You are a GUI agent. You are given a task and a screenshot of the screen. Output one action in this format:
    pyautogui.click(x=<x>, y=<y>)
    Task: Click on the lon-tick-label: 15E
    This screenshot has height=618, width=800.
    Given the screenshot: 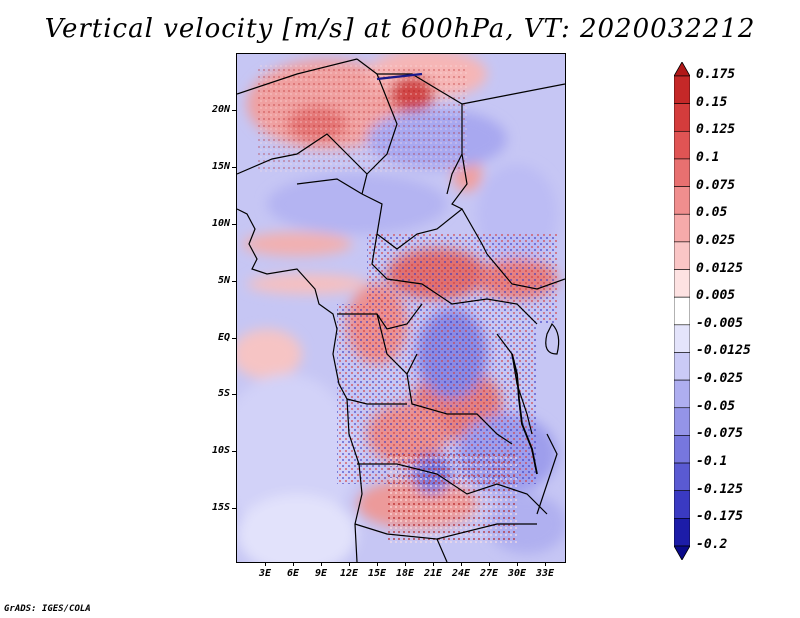 What is the action you would take?
    pyautogui.click(x=377, y=573)
    